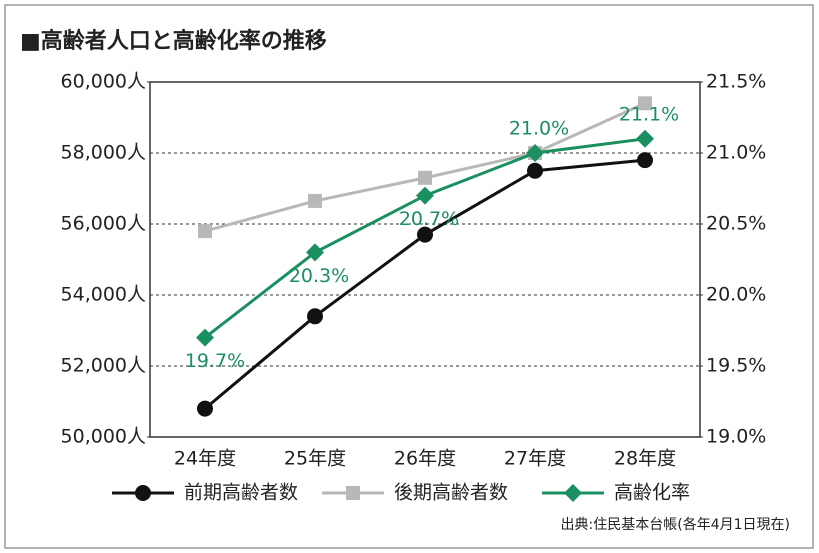 This screenshot has height=553, width=819. What do you see at coordinates (649, 114) in the screenshot?
I see `data-label: 21.1%` at bounding box center [649, 114].